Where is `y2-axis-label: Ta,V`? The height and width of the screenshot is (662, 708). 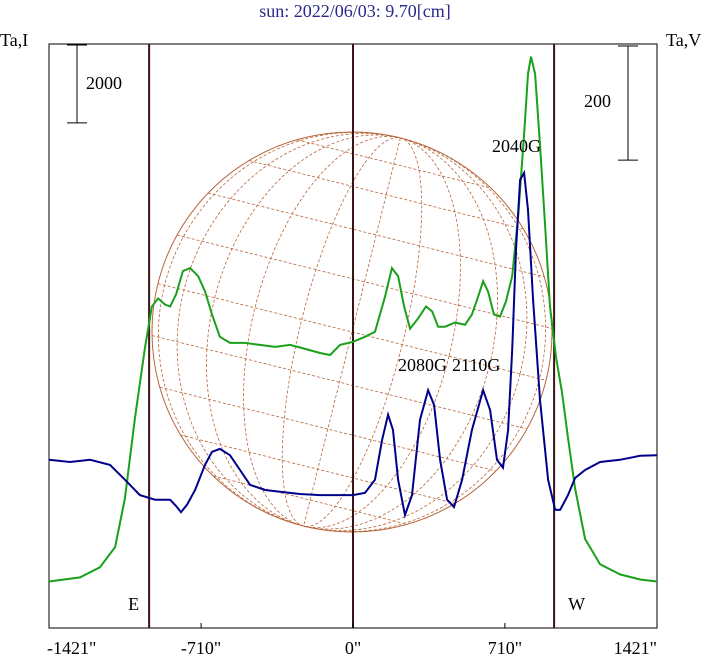
y2-axis-label: Ta,V is located at coordinates (683, 40).